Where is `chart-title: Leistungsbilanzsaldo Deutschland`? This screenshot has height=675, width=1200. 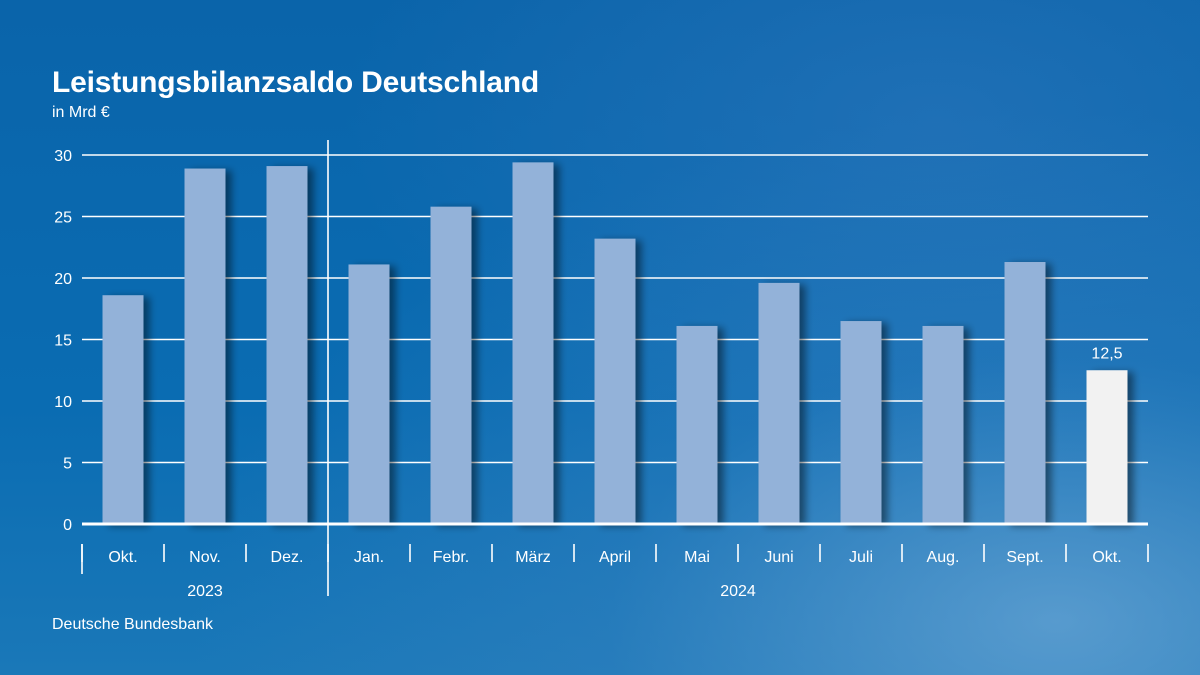
chart-title: Leistungsbilanzsaldo Deutschland is located at coordinates (296, 82).